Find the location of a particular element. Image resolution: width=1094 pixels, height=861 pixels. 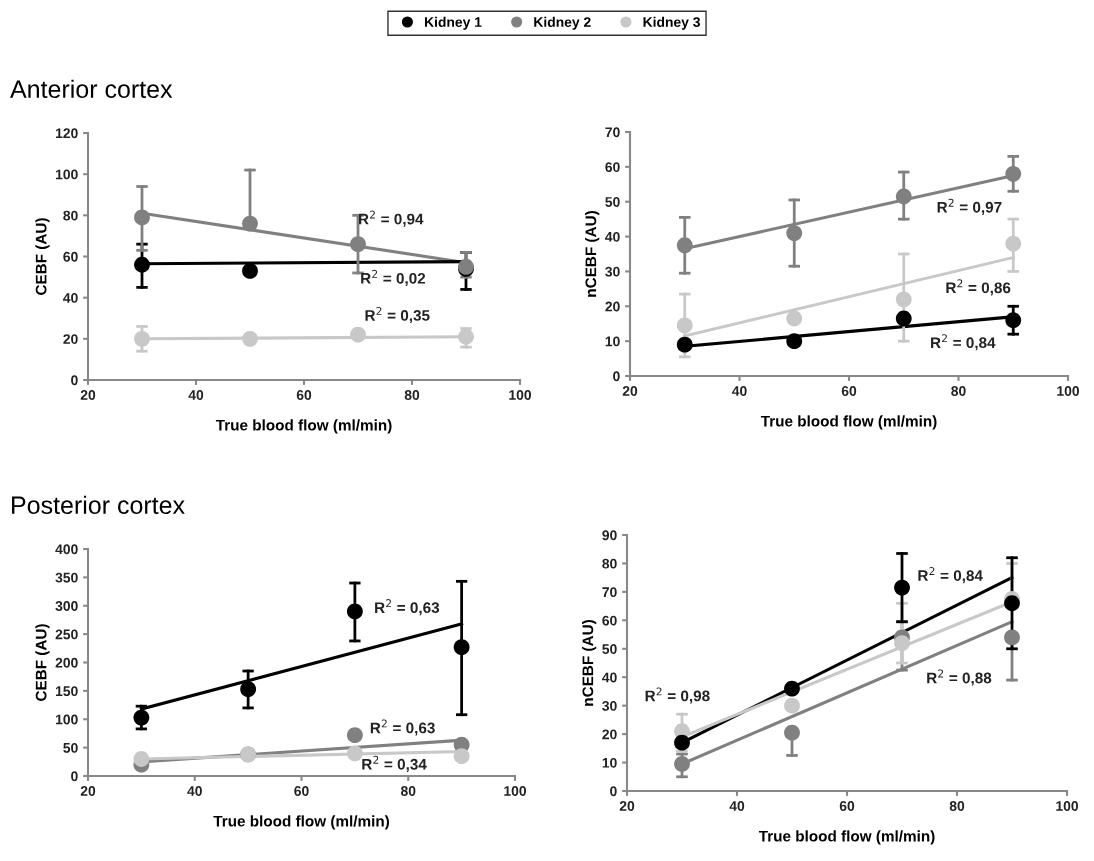

annotation: R$^{2}$ = 0,98 is located at coordinates (677, 695).